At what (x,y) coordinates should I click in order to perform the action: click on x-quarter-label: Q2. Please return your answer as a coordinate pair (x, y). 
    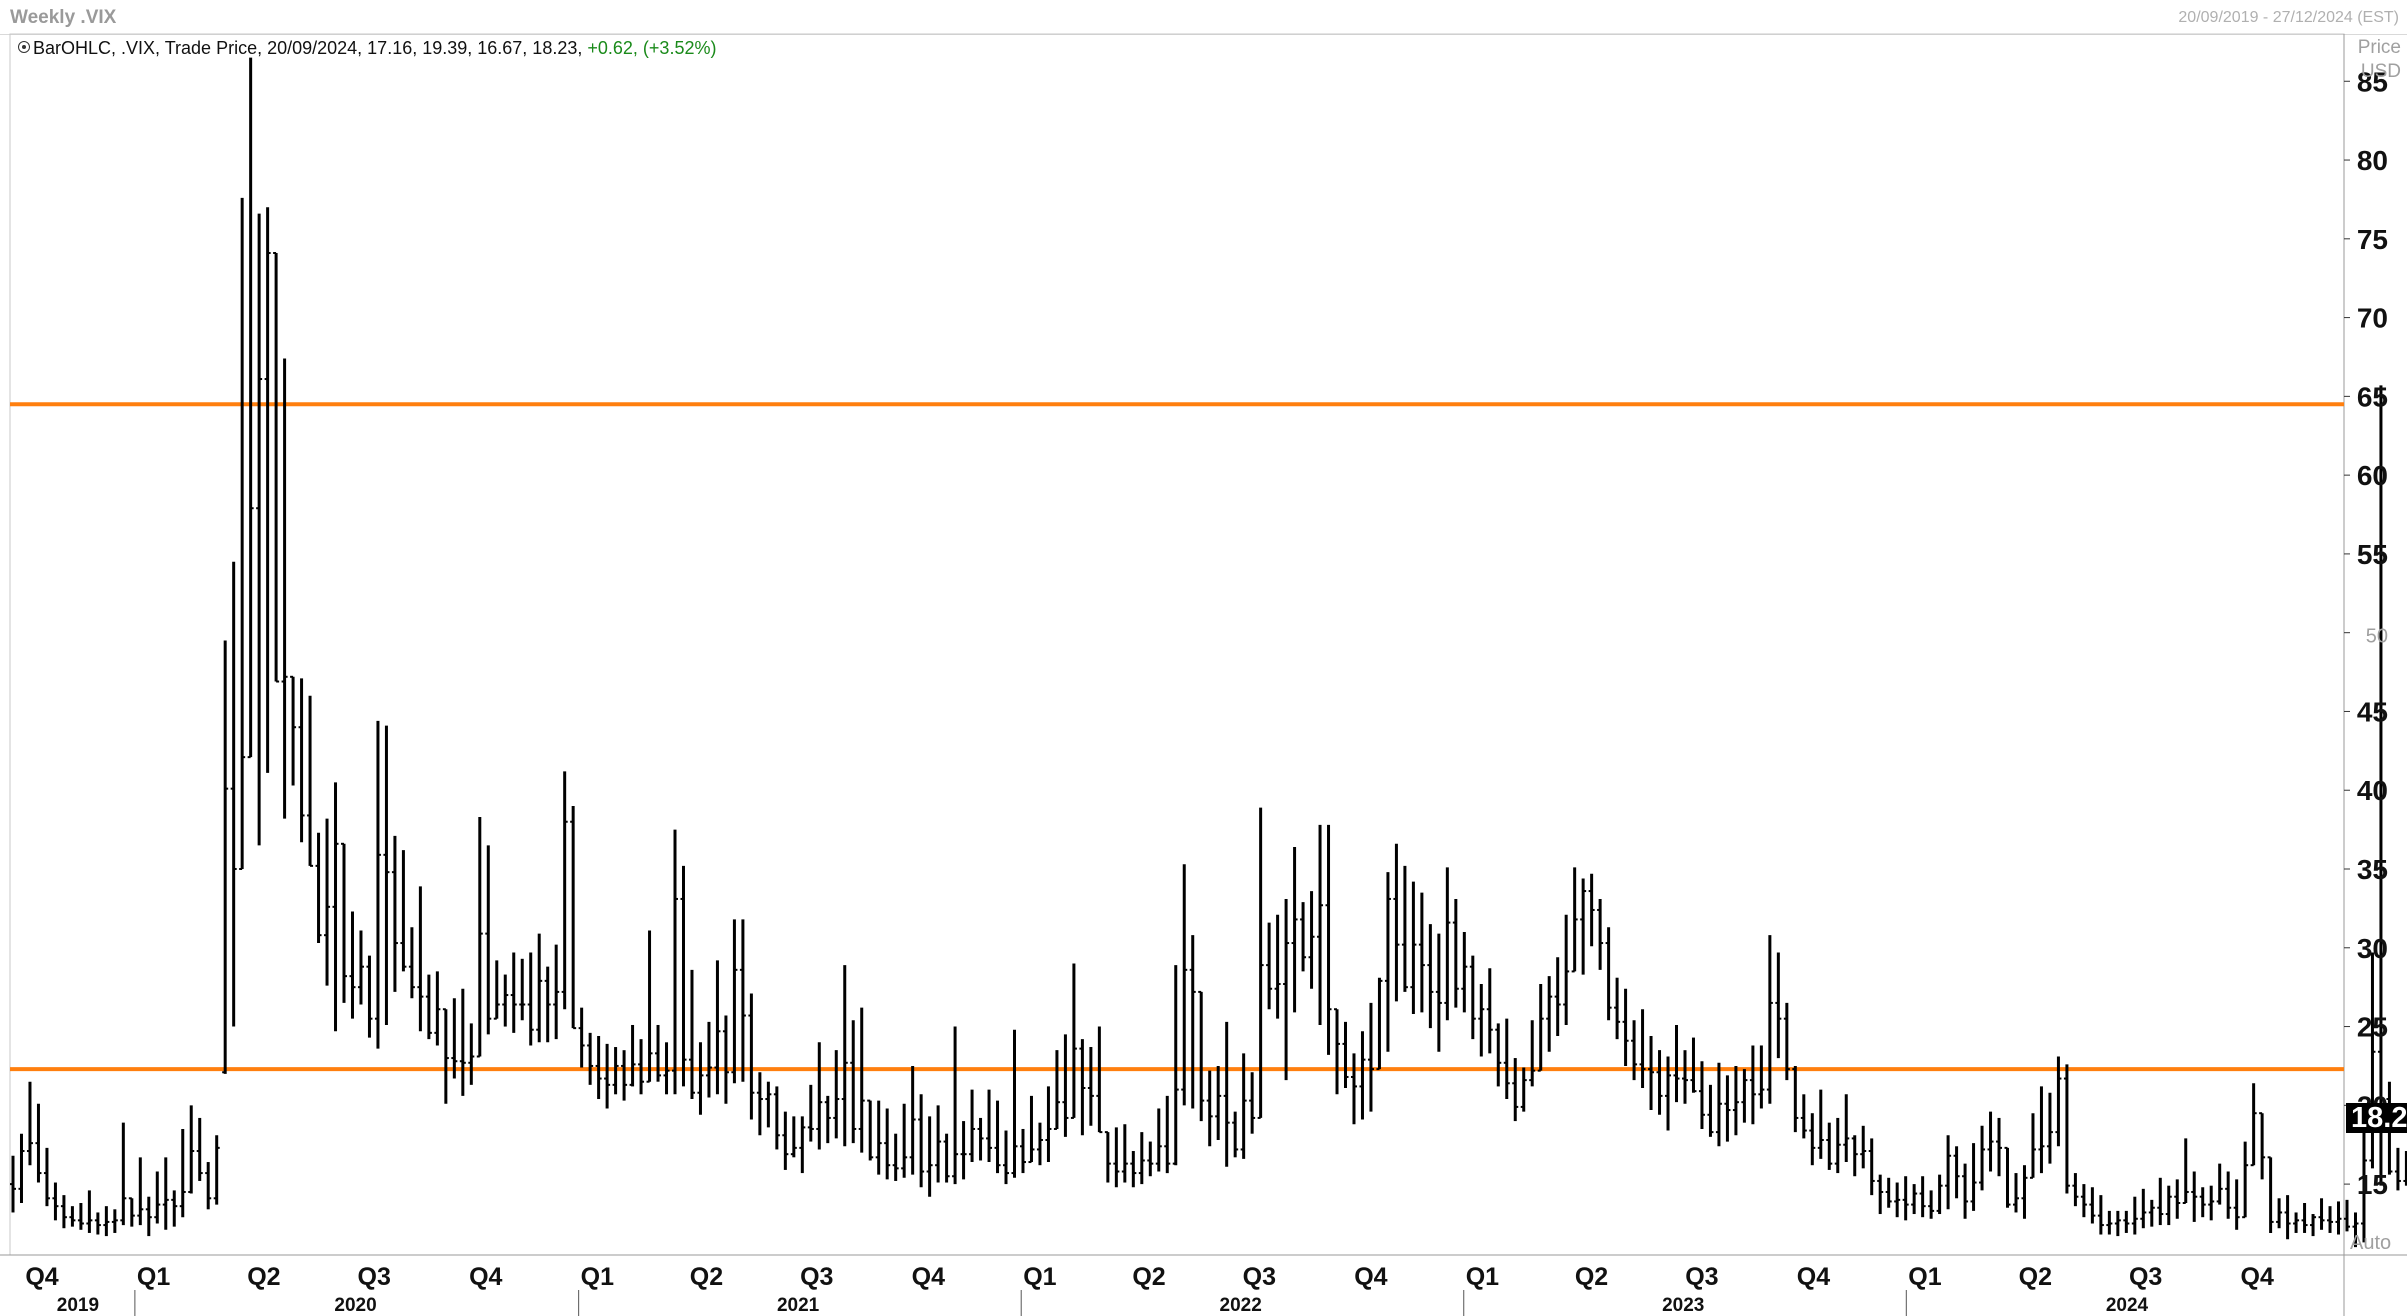
    Looking at the image, I should click on (1148, 1277).